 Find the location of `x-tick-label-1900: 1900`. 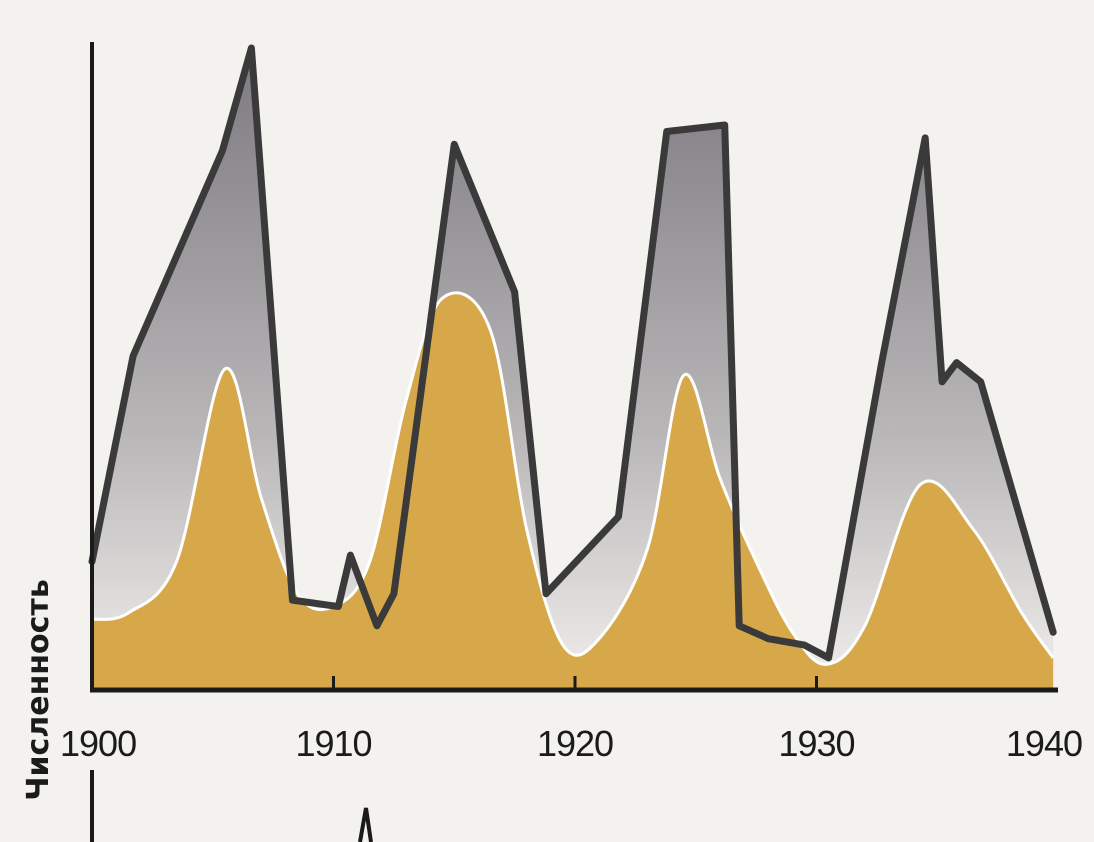

x-tick-label-1900: 1900 is located at coordinates (98, 743).